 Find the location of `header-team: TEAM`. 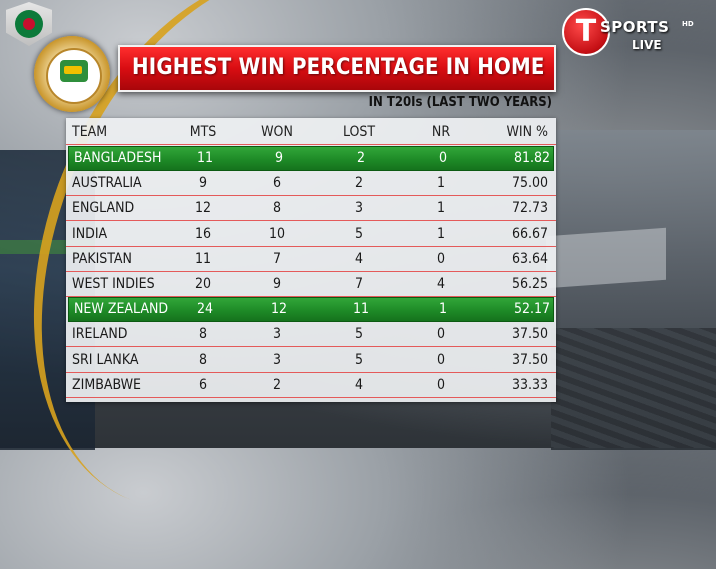

header-team: TEAM is located at coordinates (90, 132).